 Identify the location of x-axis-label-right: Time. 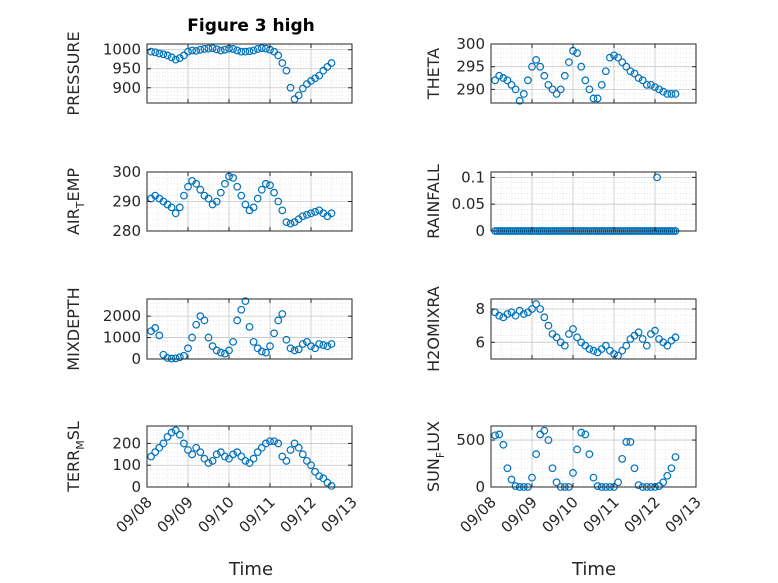
(593, 569).